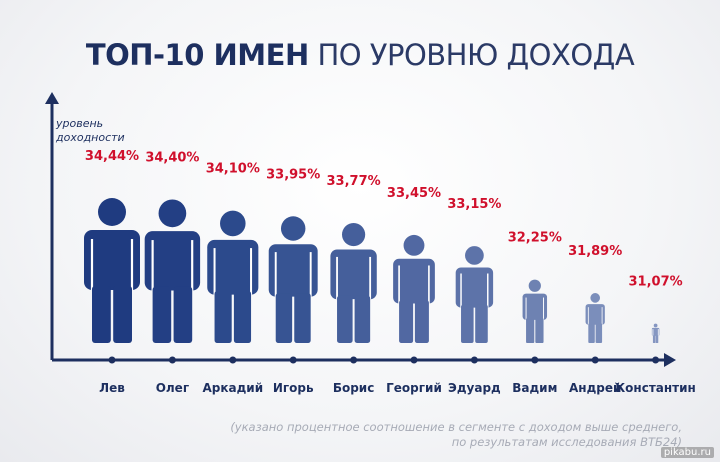 Image resolution: width=720 pixels, height=462 pixels. I want to click on category-label: Андрей, so click(595, 388).